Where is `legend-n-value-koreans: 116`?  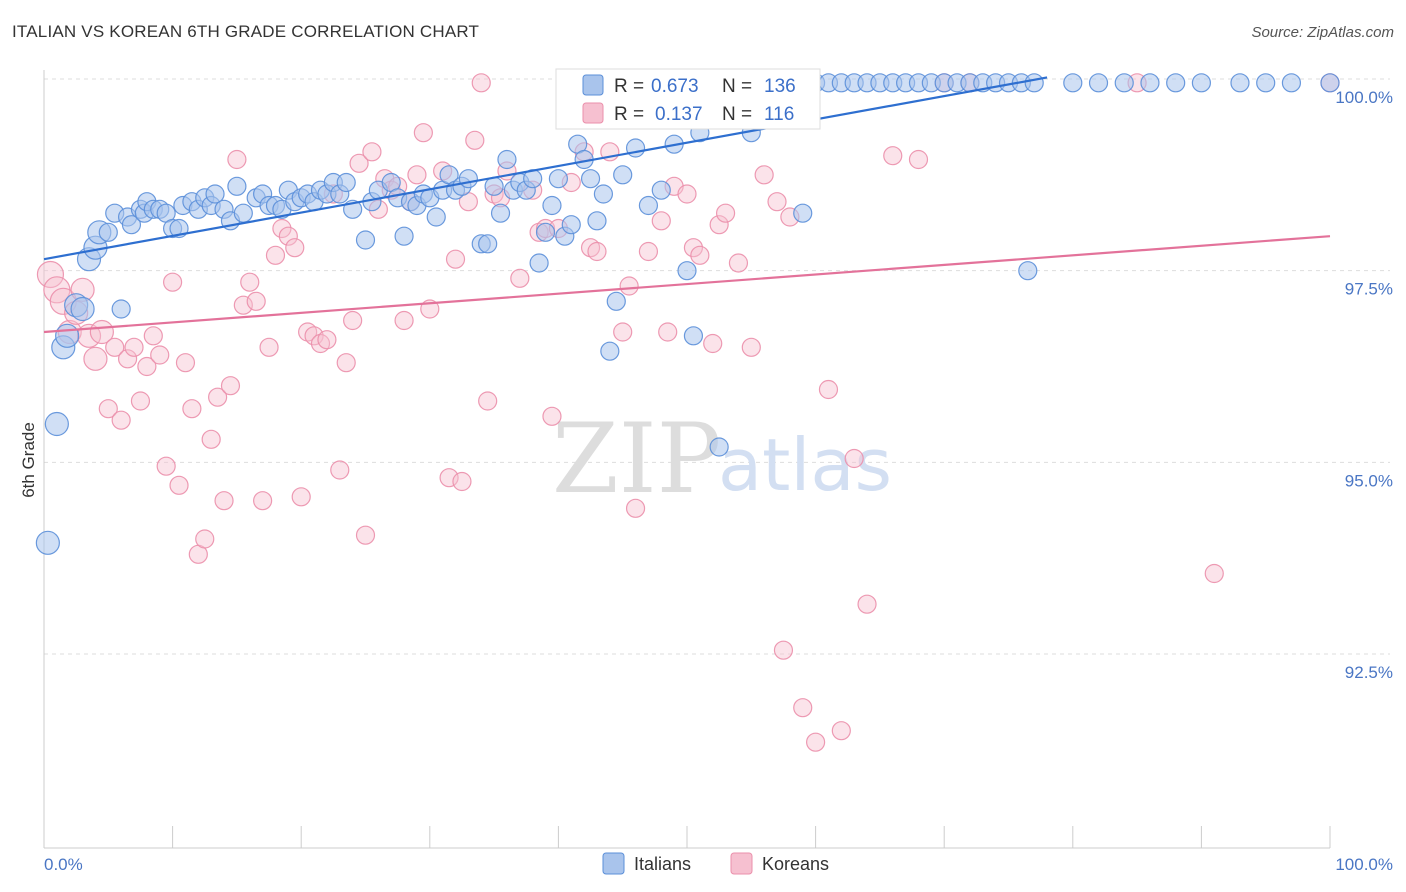
legend-n-value-koreans: 116 is located at coordinates (779, 114).